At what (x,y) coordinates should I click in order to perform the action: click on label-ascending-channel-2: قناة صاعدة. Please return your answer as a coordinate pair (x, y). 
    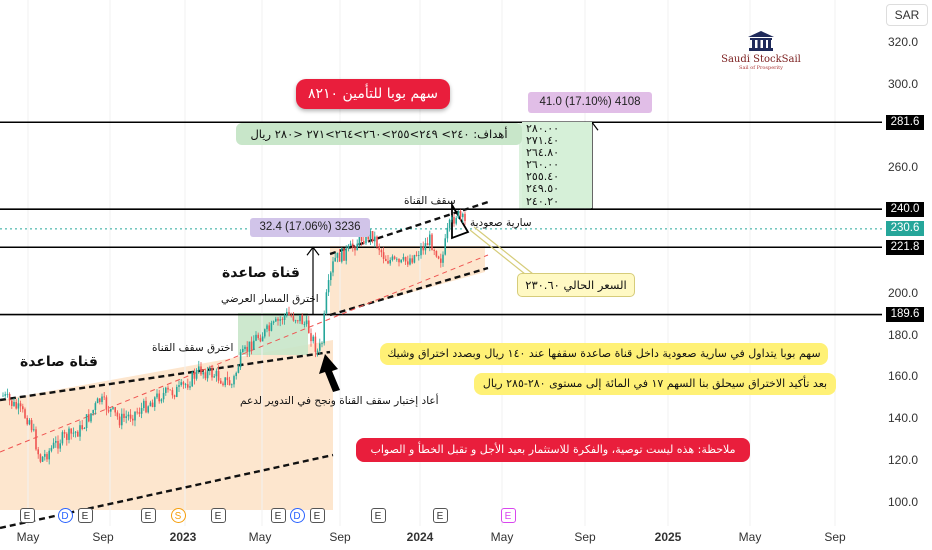
    Looking at the image, I should click on (261, 273).